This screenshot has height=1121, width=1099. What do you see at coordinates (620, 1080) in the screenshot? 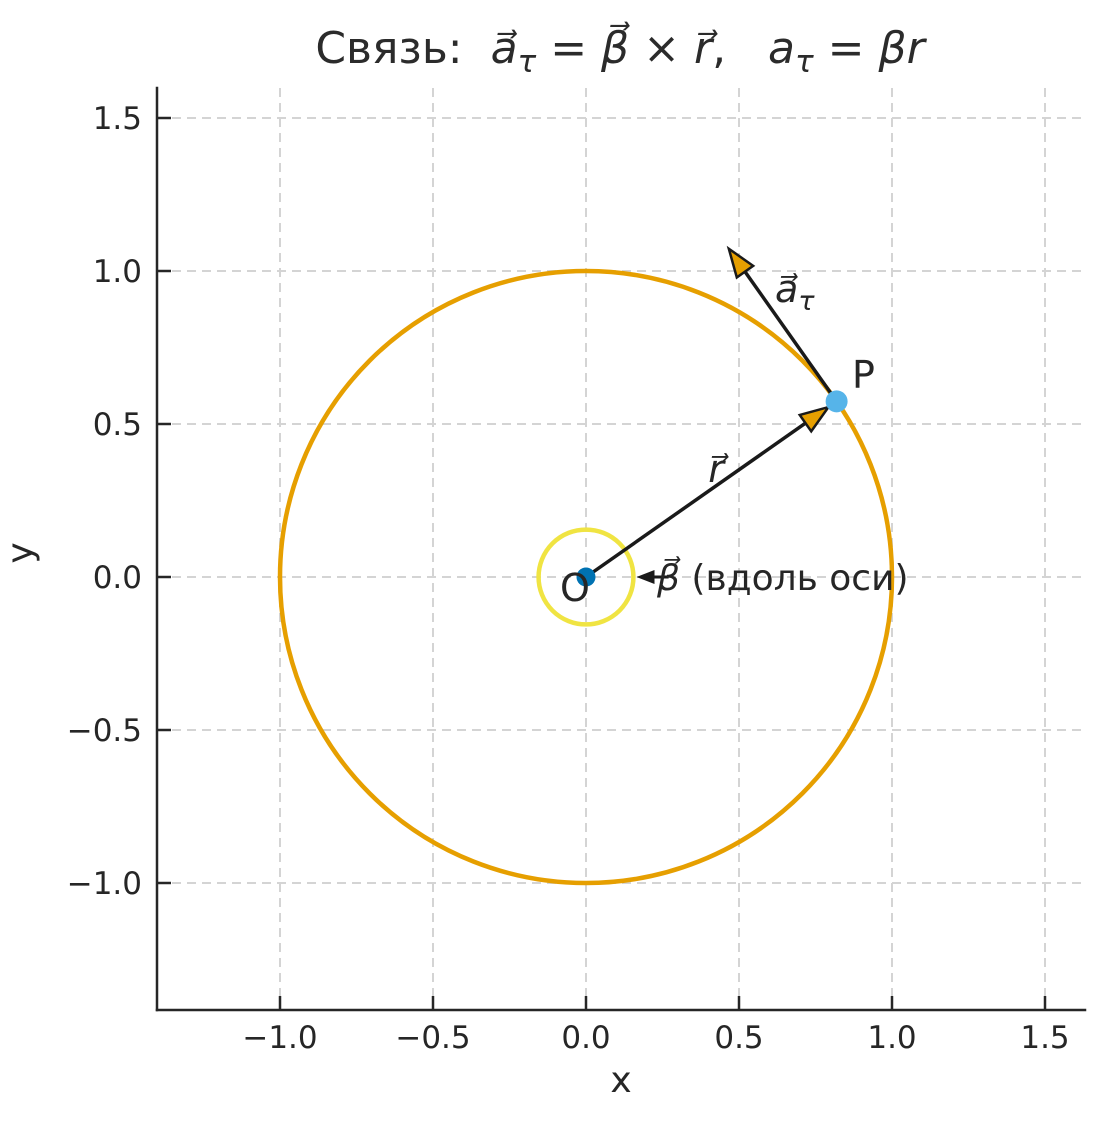
I see `x-axis-label: x` at bounding box center [620, 1080].